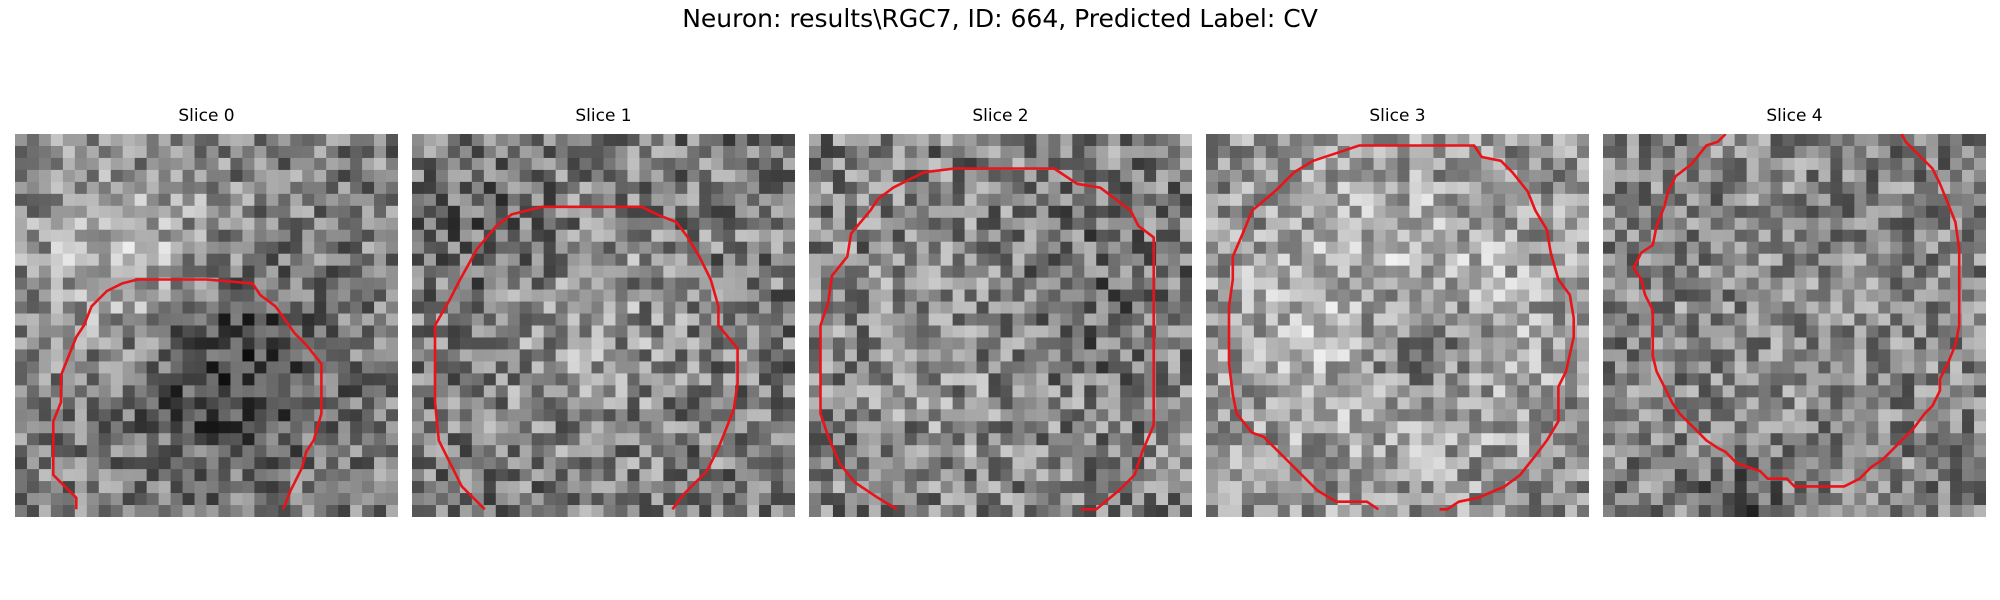 The width and height of the screenshot is (2000, 600). What do you see at coordinates (1794, 116) in the screenshot?
I see `slice-title: Slice 4` at bounding box center [1794, 116].